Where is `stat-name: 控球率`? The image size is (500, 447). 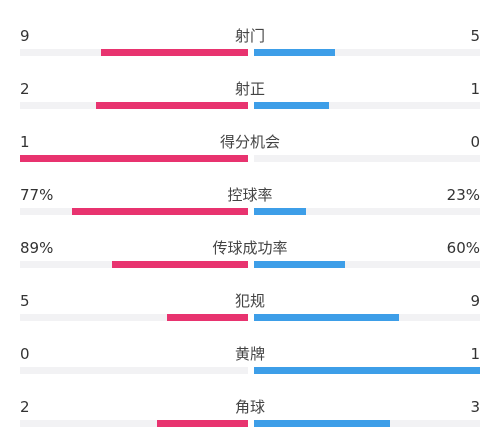
stat-name: 控球率 is located at coordinates (250, 195).